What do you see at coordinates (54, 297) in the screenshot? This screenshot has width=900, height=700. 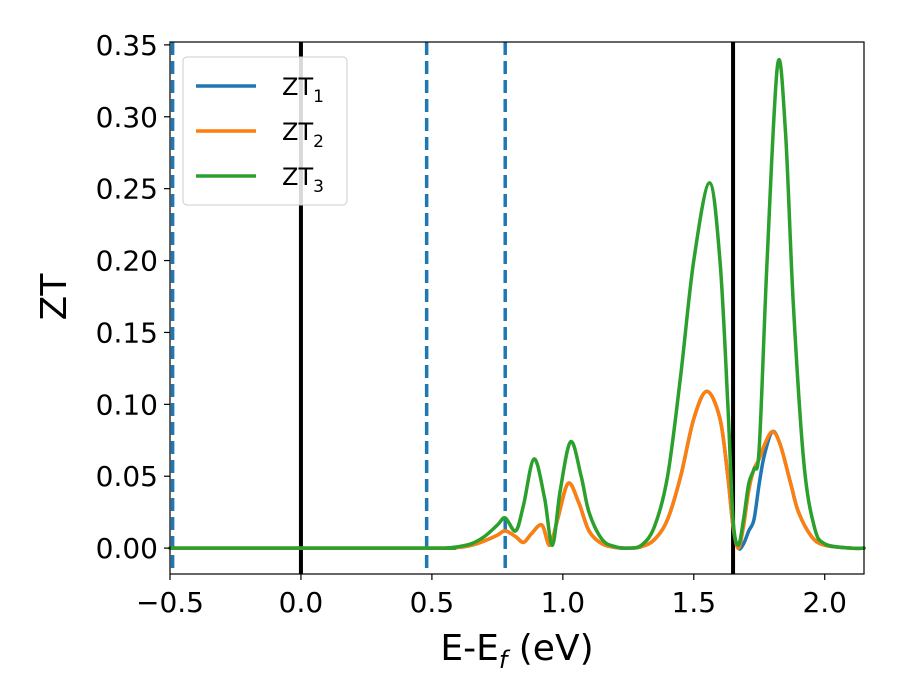 I see `y-axis-label: ZT` at bounding box center [54, 297].